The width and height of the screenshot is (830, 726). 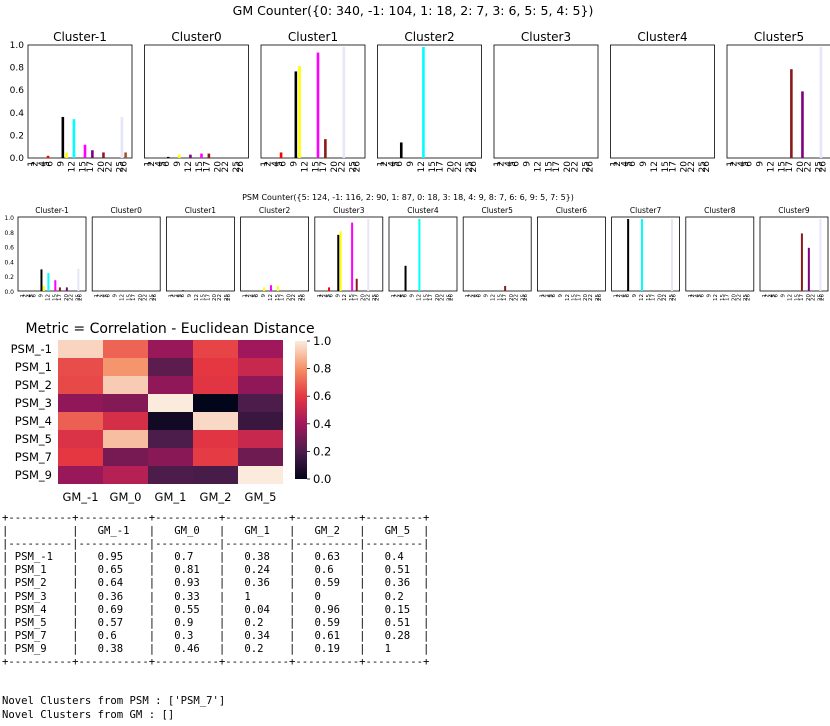 I want to click on heatmap-row-label: PSM_1, so click(x=33, y=367).